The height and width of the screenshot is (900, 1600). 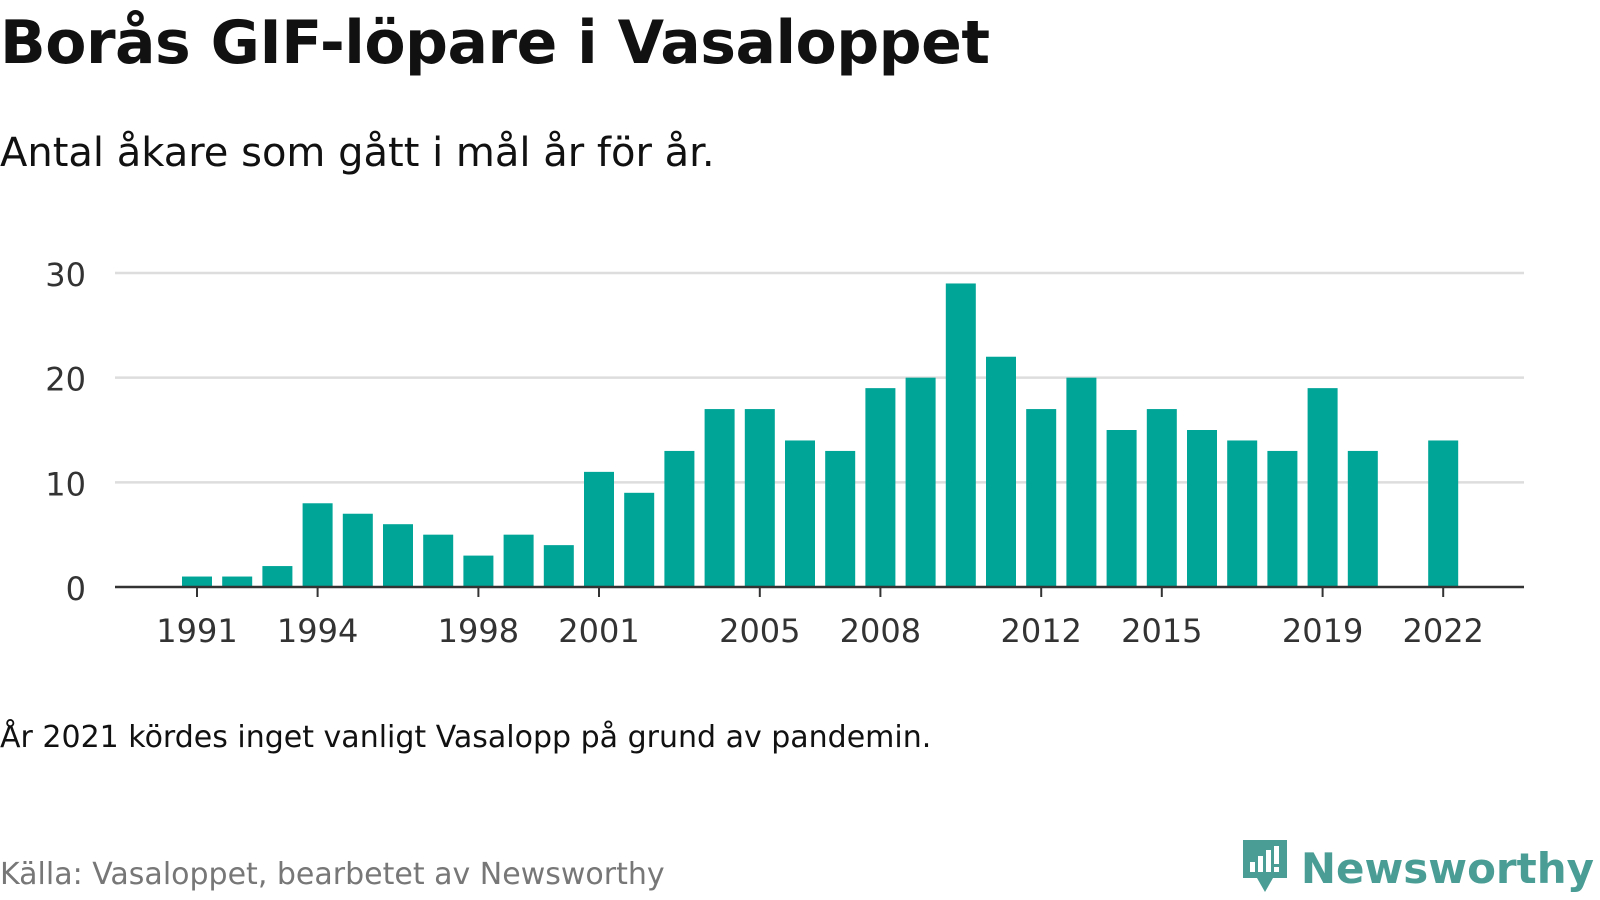 I want to click on y-tick-label: 10, so click(x=65, y=484).